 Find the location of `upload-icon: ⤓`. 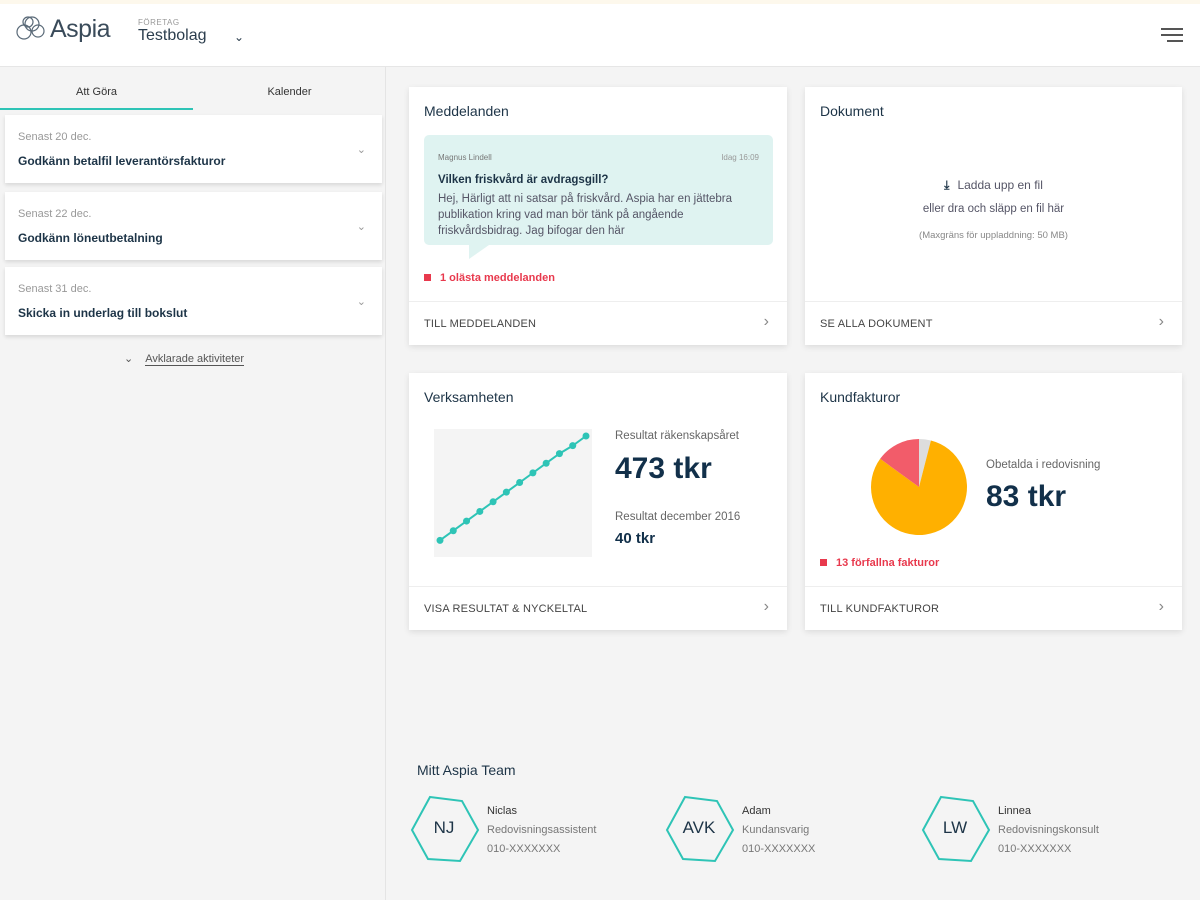

upload-icon: ⤓ is located at coordinates (947, 185).